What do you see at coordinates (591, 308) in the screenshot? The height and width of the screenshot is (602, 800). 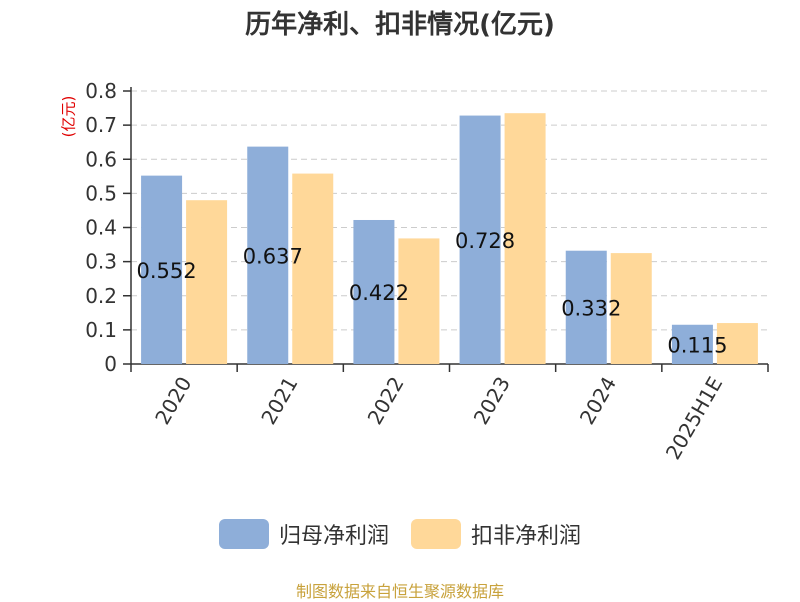 I see `data-label: 0.332` at bounding box center [591, 308].